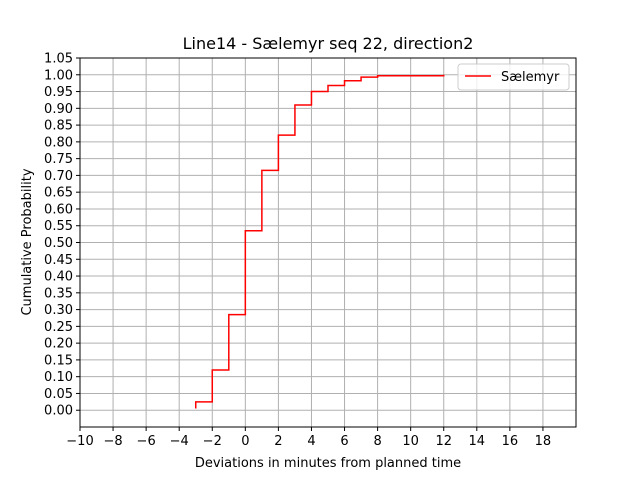 This screenshot has height=480, width=640. Describe the element at coordinates (58, 193) in the screenshot. I see `y-tick-label: 0.65` at that location.